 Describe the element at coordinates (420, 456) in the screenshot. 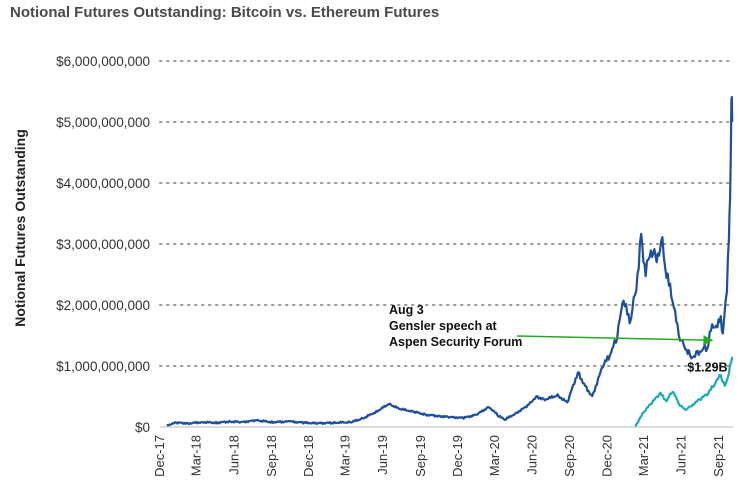

I see `x-tick-label: Sep-19` at that location.